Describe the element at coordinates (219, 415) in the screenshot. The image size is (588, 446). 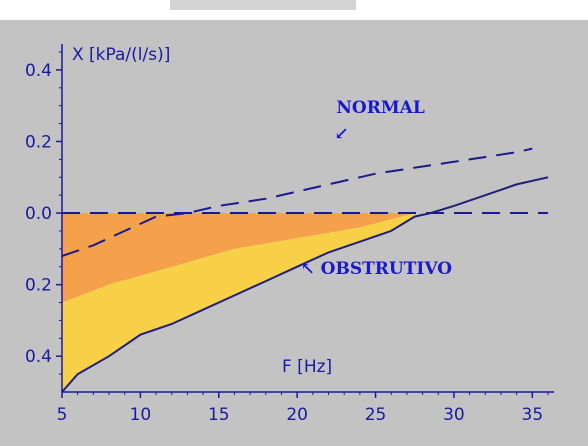
I see `x-tick-label: 15` at that location.